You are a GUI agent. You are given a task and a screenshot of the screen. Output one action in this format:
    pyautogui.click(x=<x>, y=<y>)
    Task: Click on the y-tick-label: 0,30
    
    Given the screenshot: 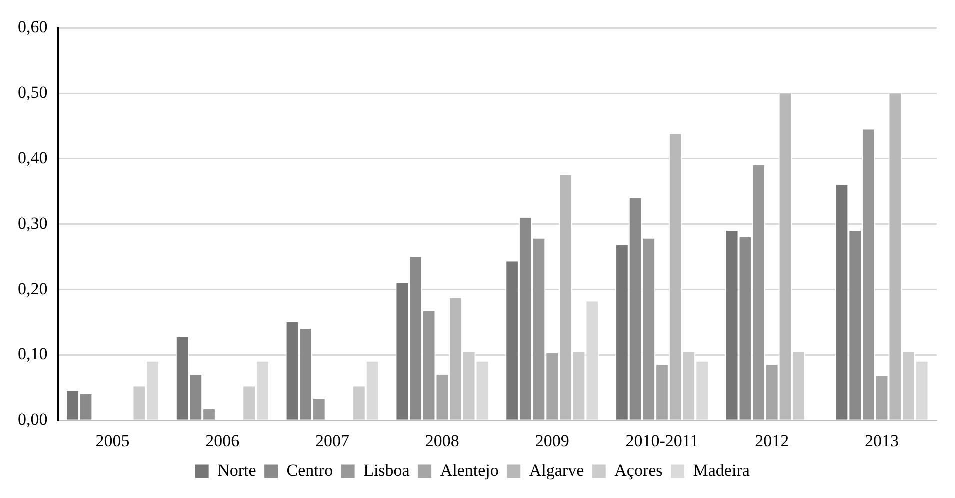 What is the action you would take?
    pyautogui.click(x=33, y=223)
    